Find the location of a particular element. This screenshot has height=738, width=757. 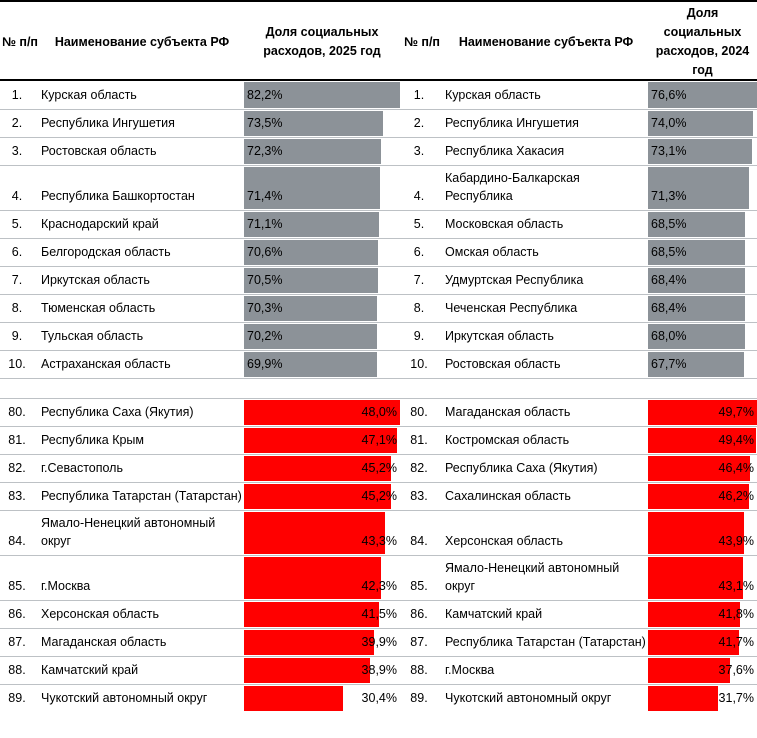

header-share-2024: Доля социальных расходов, 2024 год is located at coordinates (702, 41).